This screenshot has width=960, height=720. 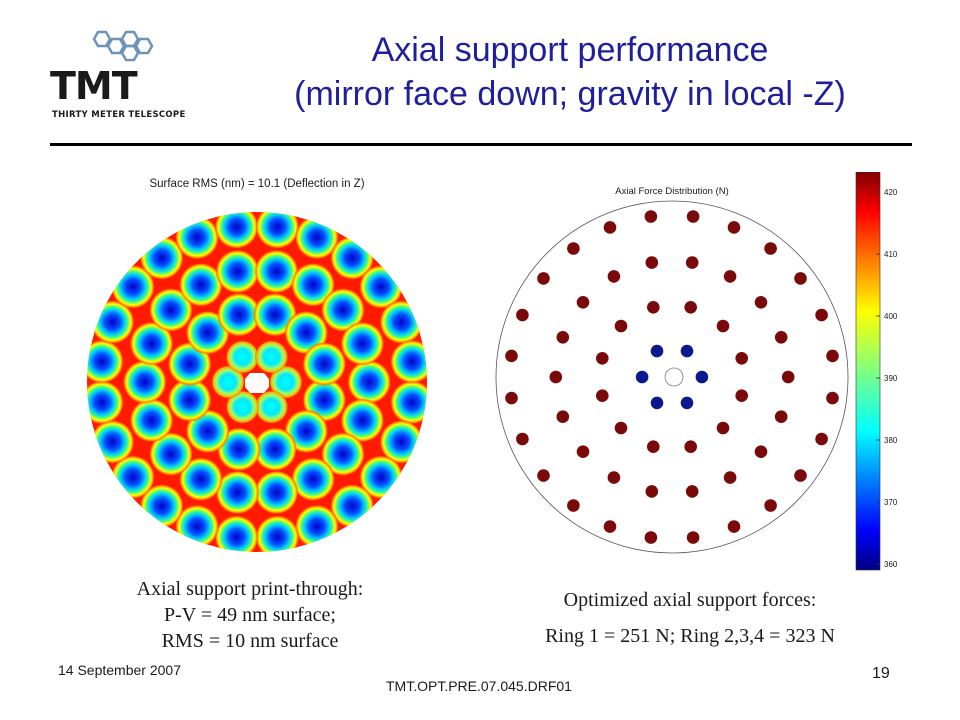 I want to click on print-through-caption-line-1: Axial support print-through:, so click(x=250, y=589).